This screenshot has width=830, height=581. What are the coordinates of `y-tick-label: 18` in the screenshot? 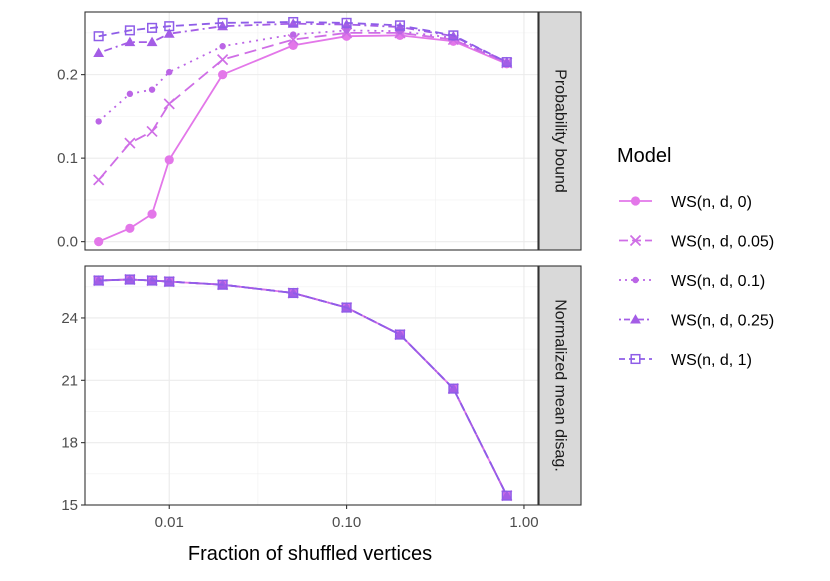 It's located at (69, 443).